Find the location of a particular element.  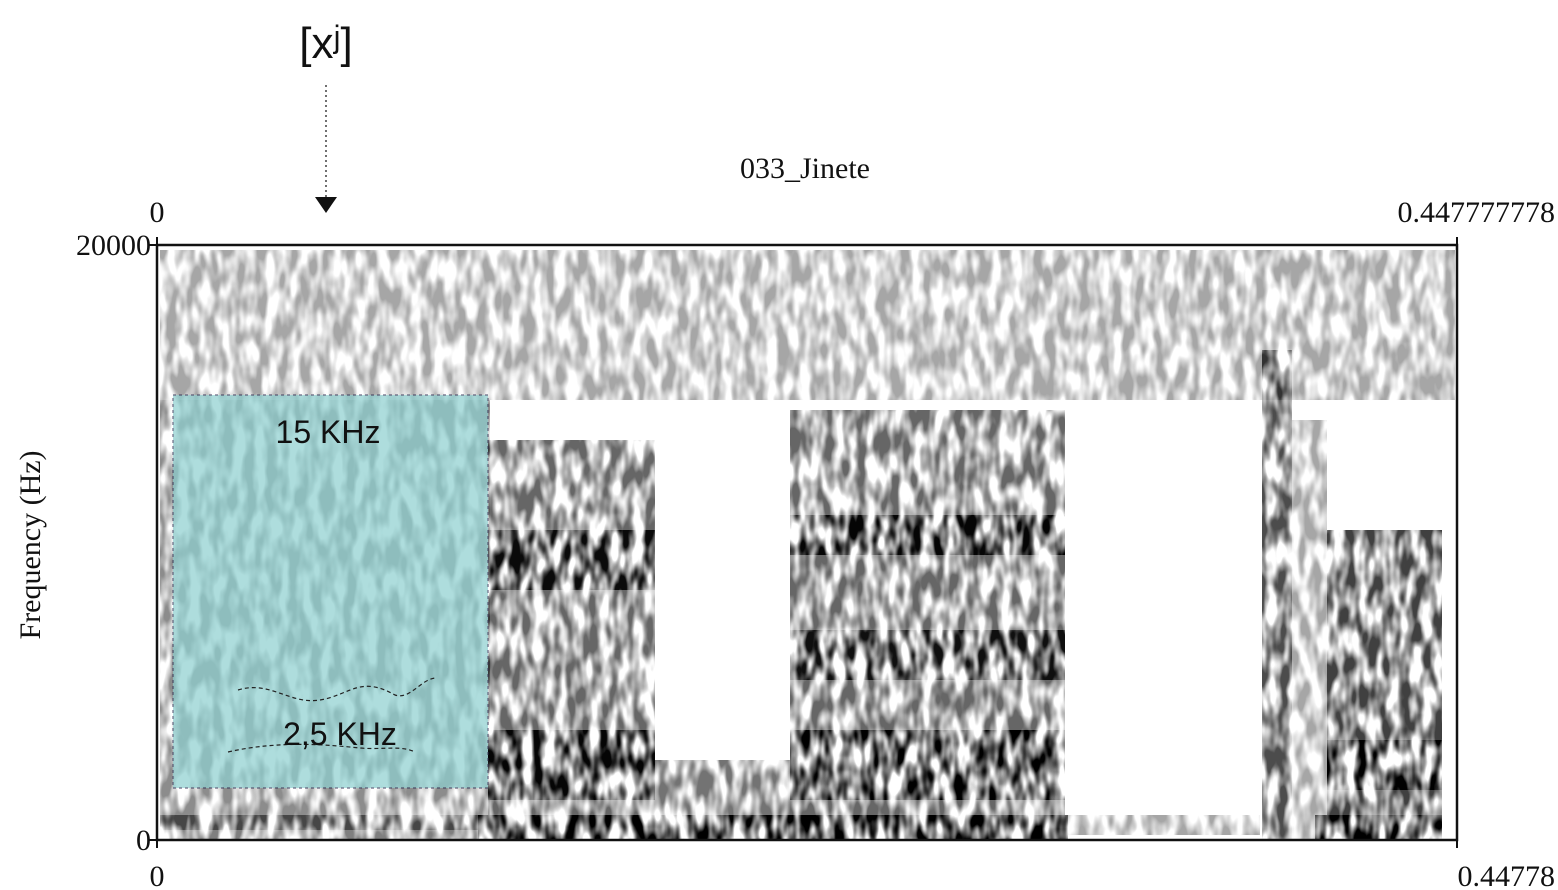

top-x-tick-label: 0 is located at coordinates (157, 212).